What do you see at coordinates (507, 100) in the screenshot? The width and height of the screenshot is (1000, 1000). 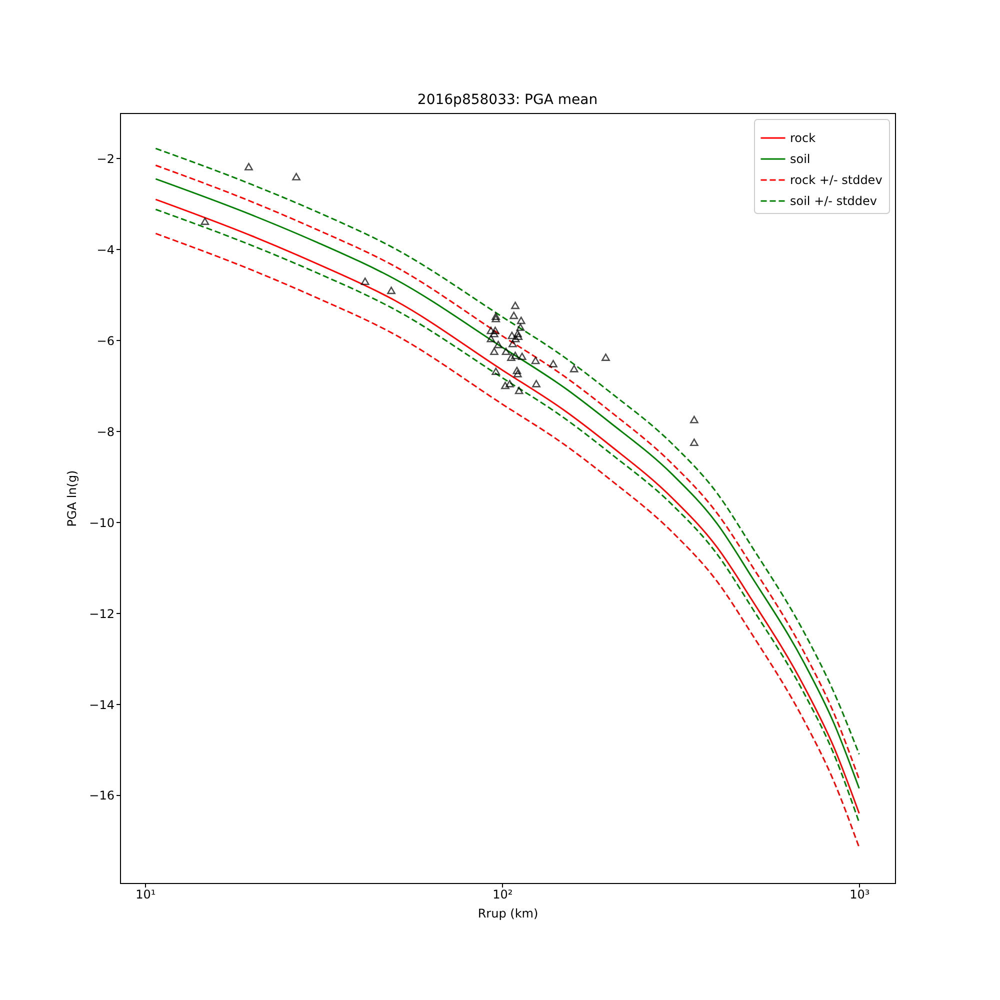 I see `chart-title: 2016p858033: PGA mean` at bounding box center [507, 100].